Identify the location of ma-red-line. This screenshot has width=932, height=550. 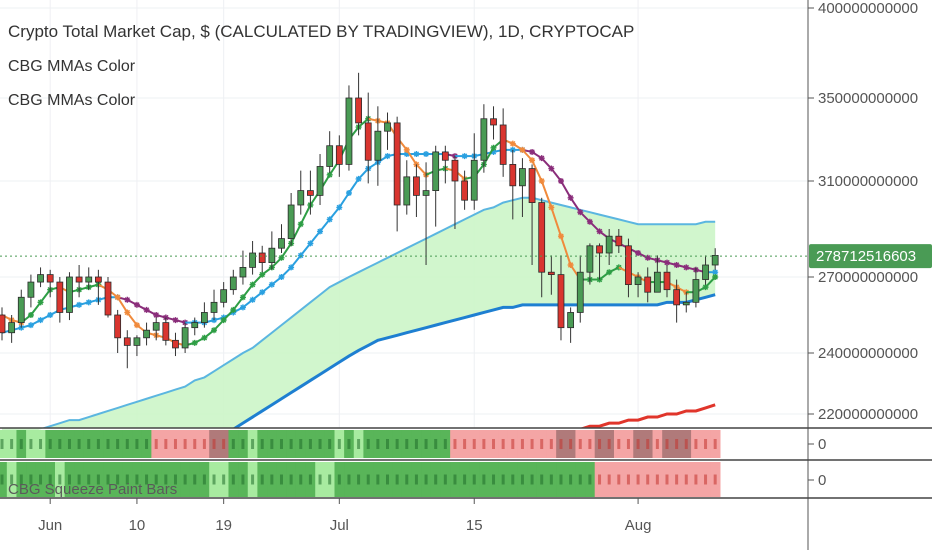
(642, 415).